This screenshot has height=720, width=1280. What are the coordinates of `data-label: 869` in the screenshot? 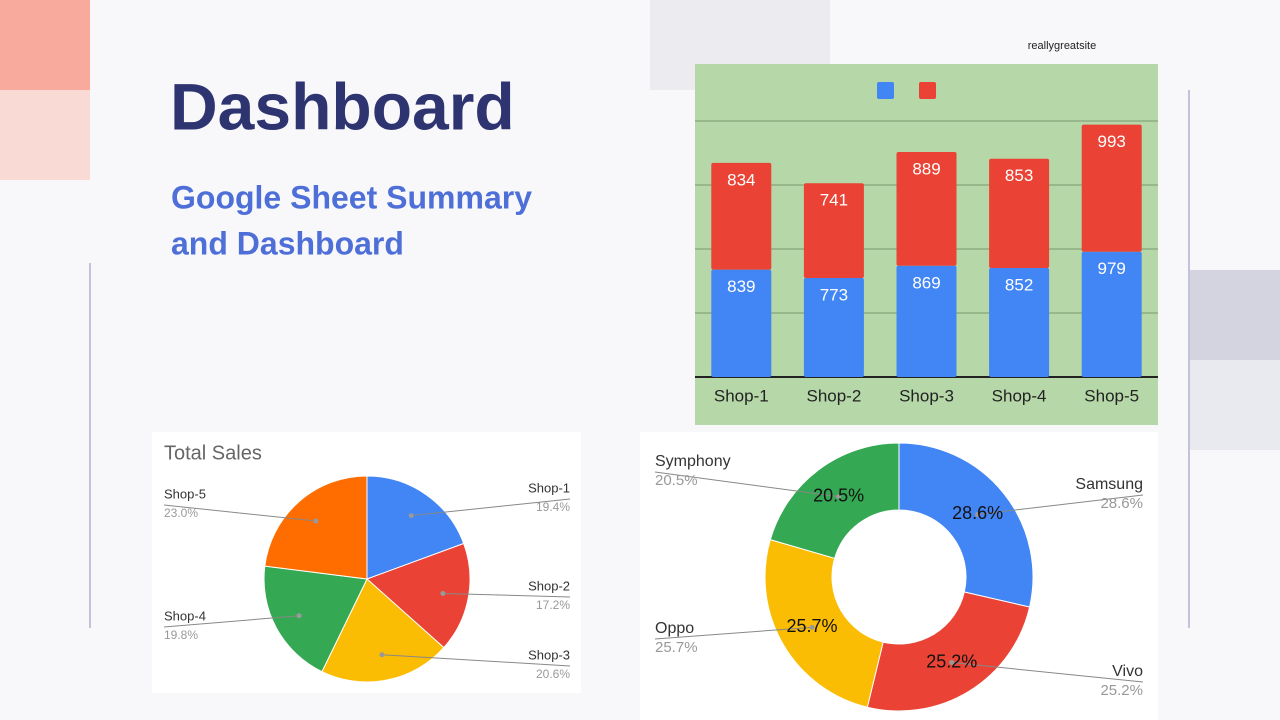 It's located at (926, 282).